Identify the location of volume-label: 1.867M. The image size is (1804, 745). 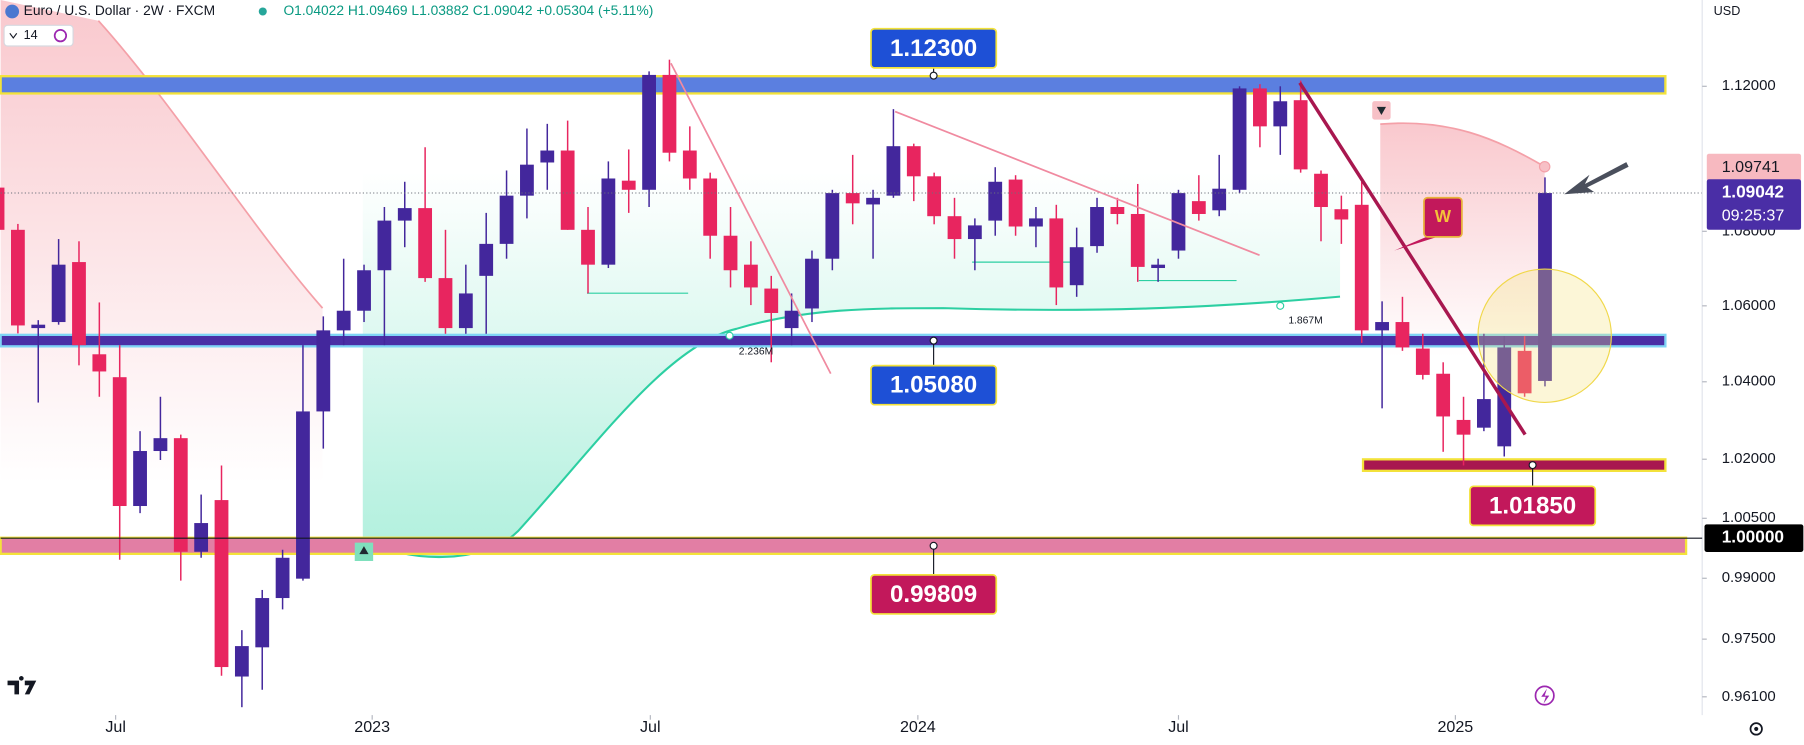
(1305, 320).